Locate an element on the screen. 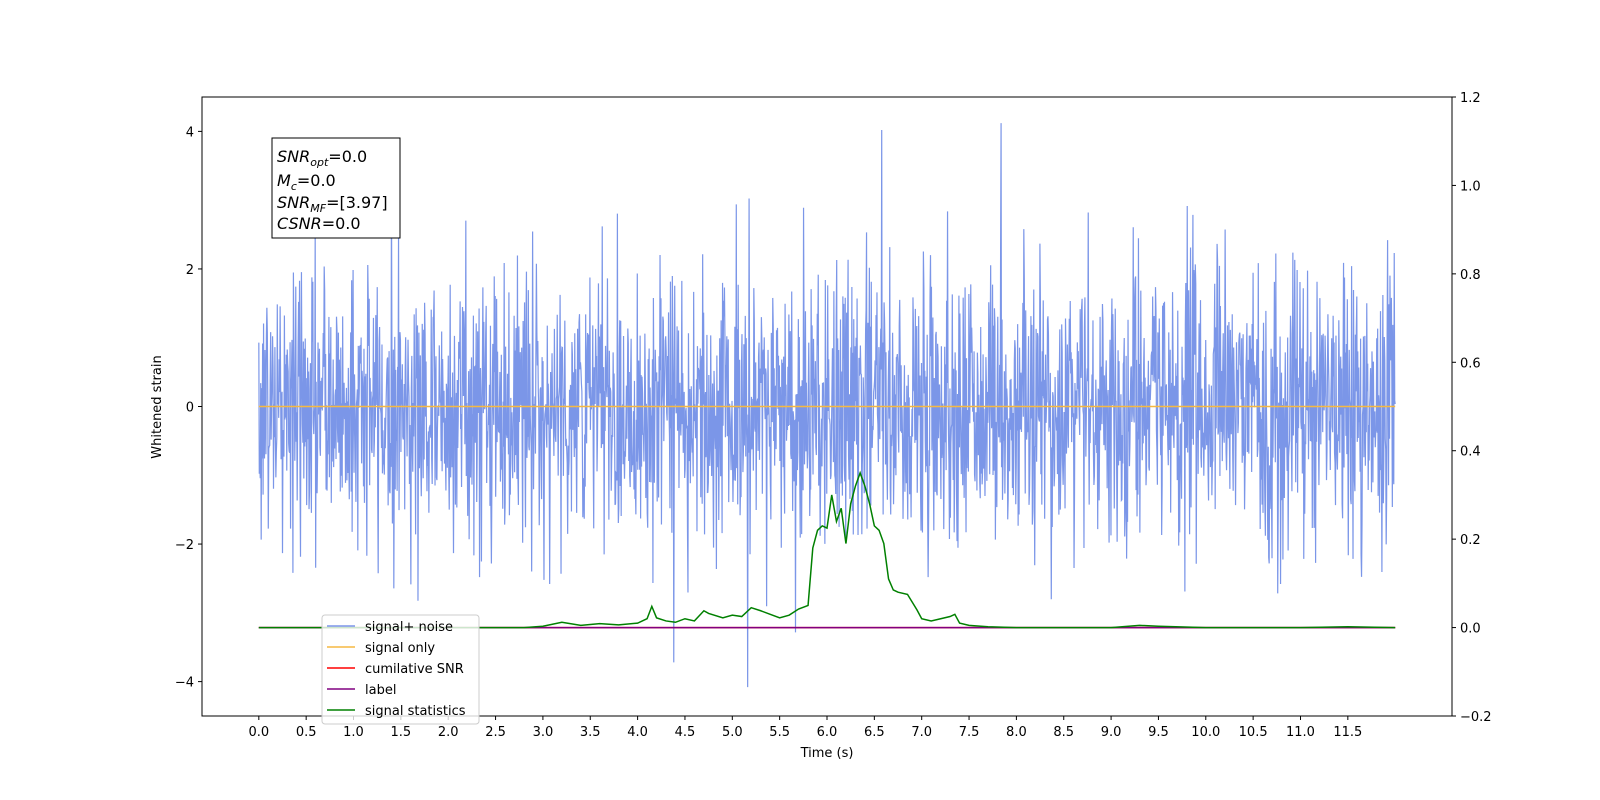 Image resolution: width=1600 pixels, height=800 pixels. legend-label-cumilative-snr: cumilative SNR is located at coordinates (414, 669).